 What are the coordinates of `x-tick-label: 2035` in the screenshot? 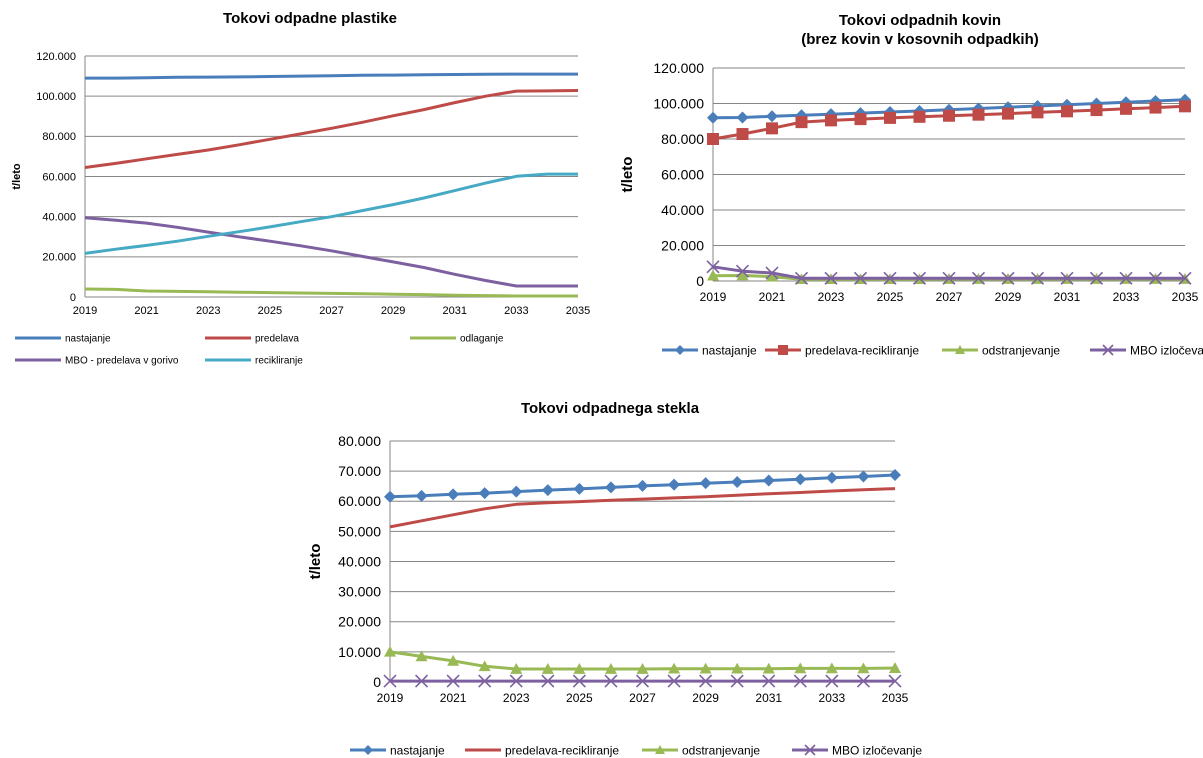 It's located at (578, 311).